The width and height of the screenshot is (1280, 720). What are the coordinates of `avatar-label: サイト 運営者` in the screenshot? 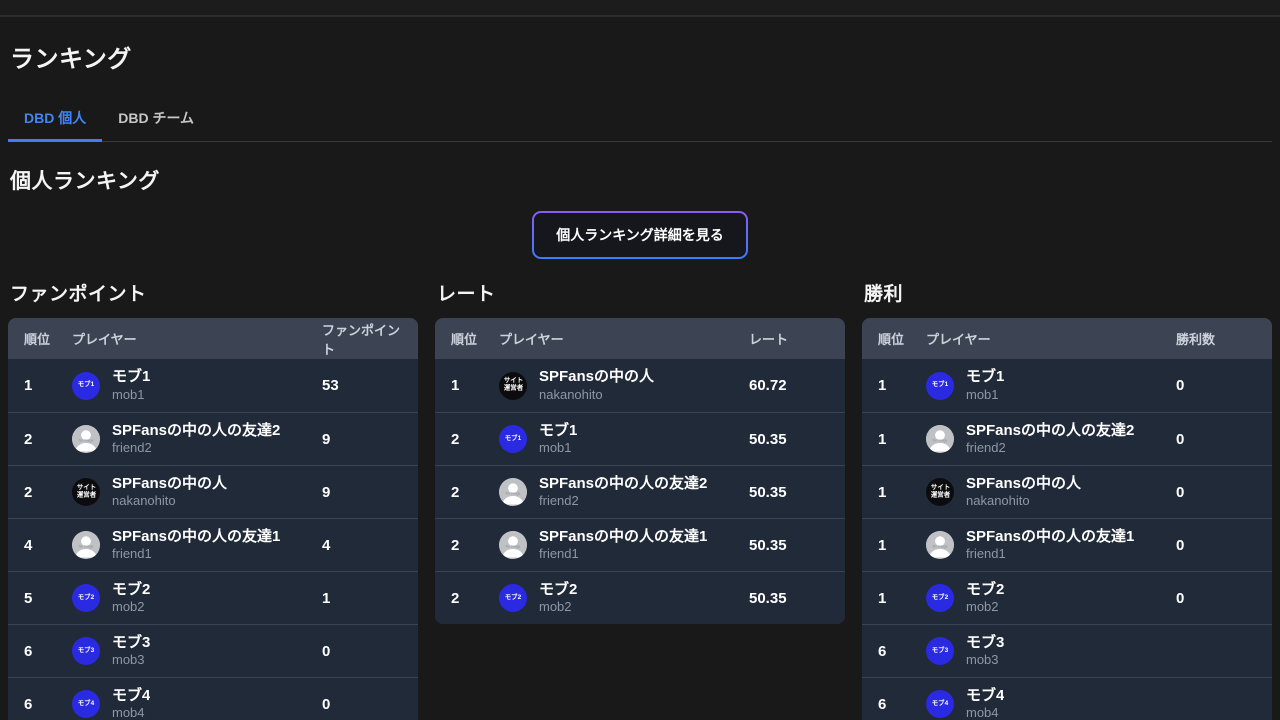 It's located at (513, 385).